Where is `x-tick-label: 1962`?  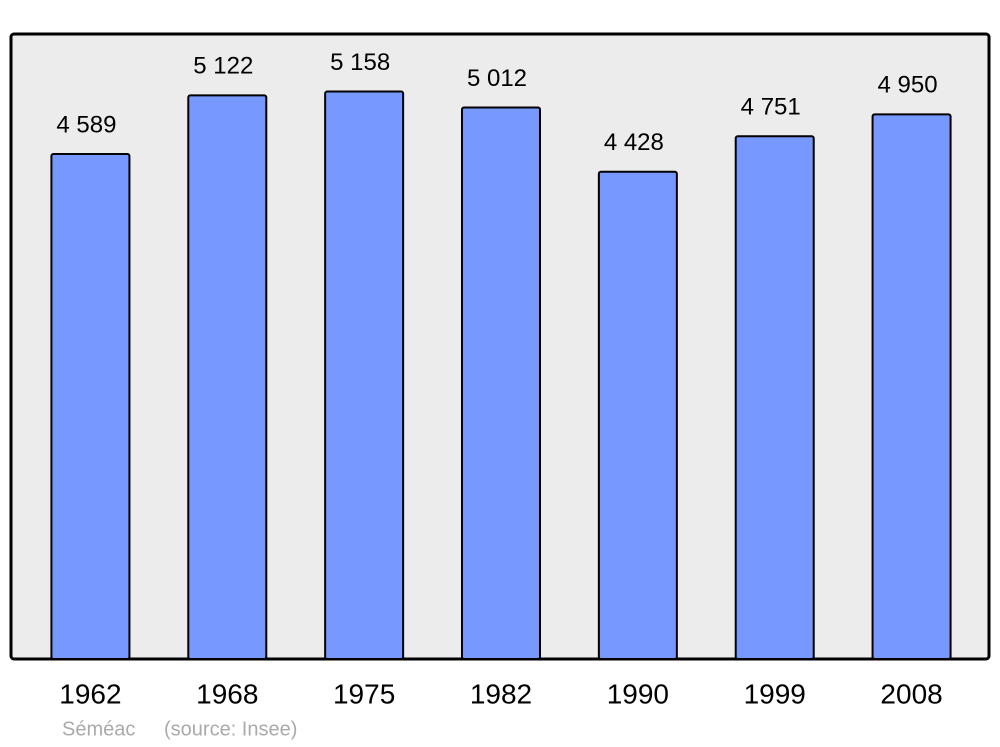 x-tick-label: 1962 is located at coordinates (90, 693).